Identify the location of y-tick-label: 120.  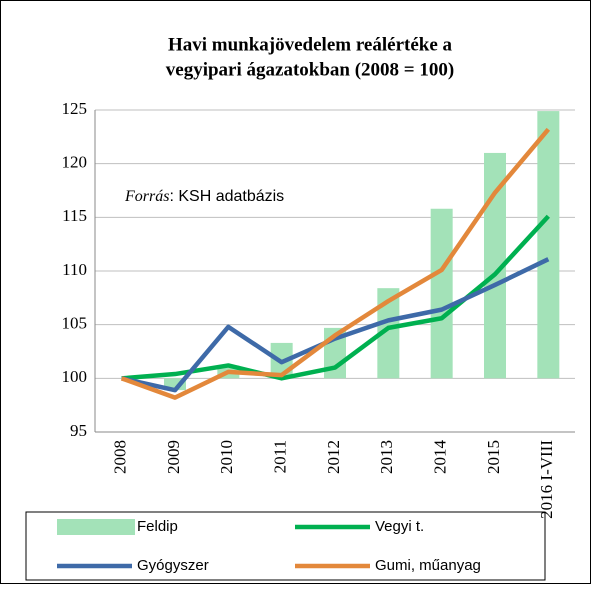
(75, 162).